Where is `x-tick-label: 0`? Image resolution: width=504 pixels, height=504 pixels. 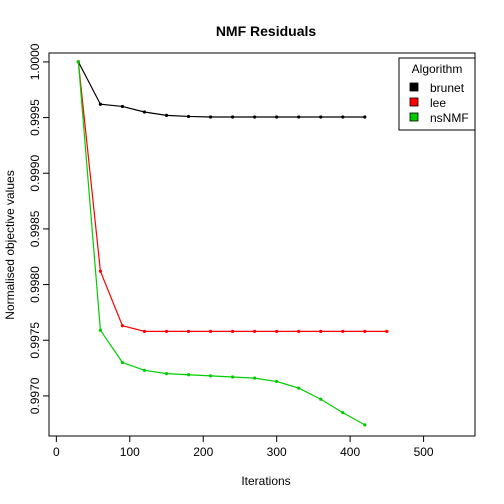 x-tick-label: 0 is located at coordinates (56, 452).